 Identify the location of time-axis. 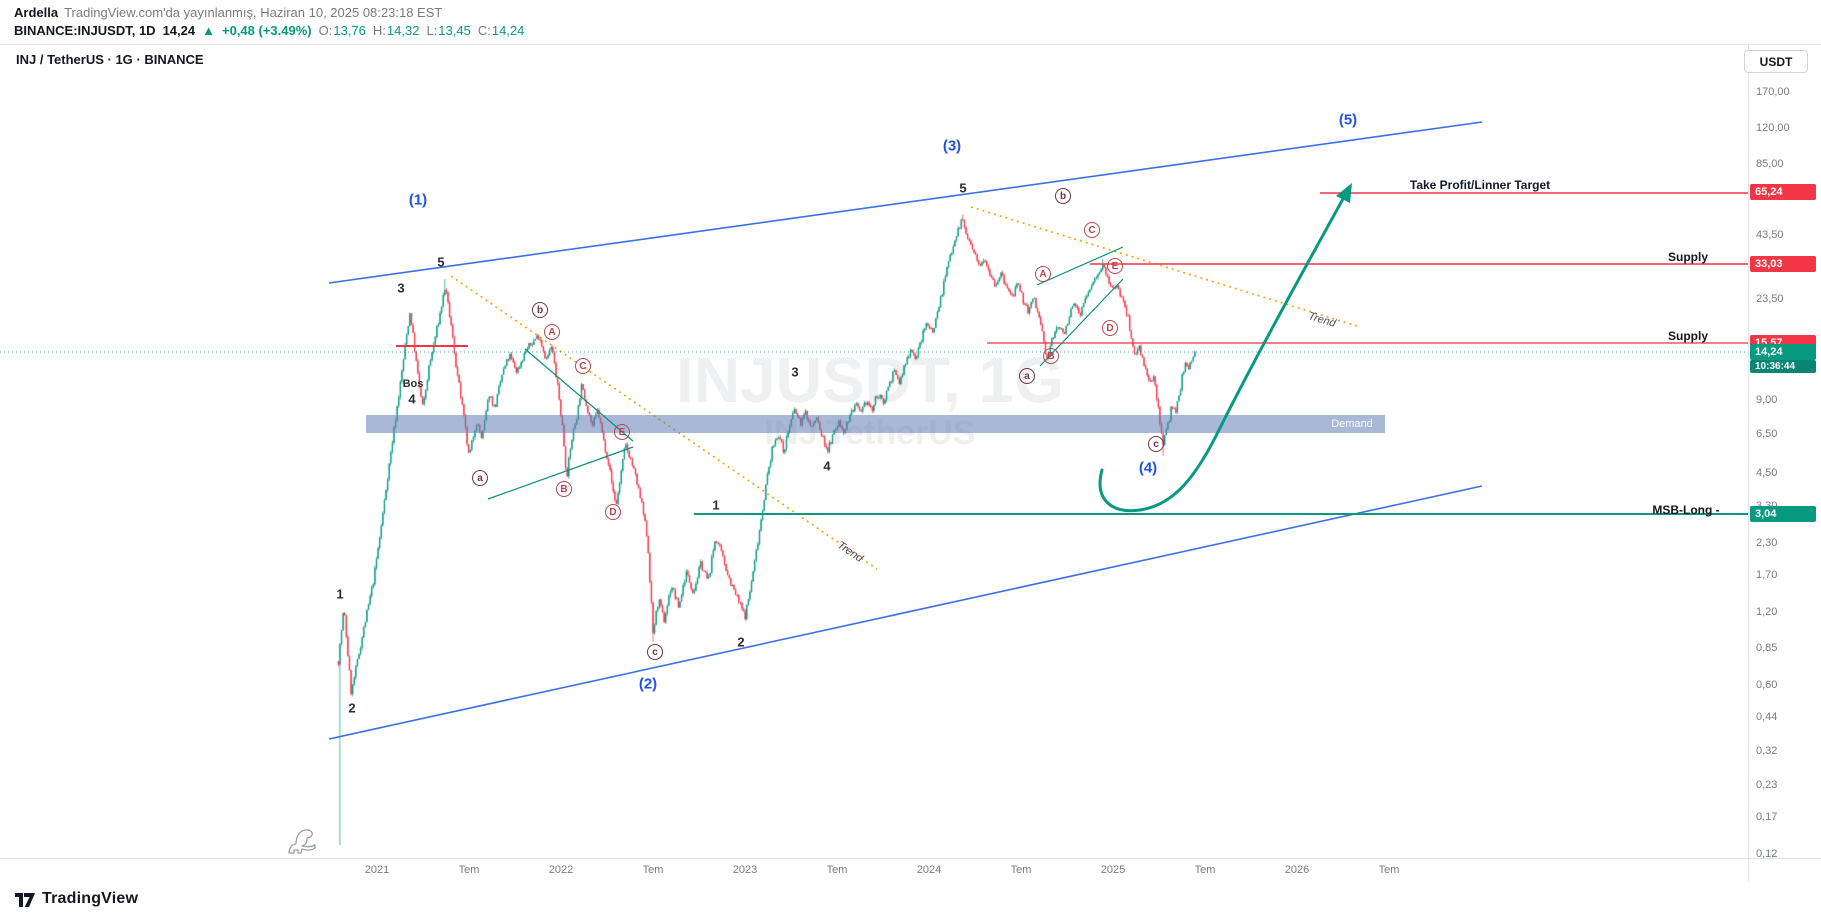
(910, 870).